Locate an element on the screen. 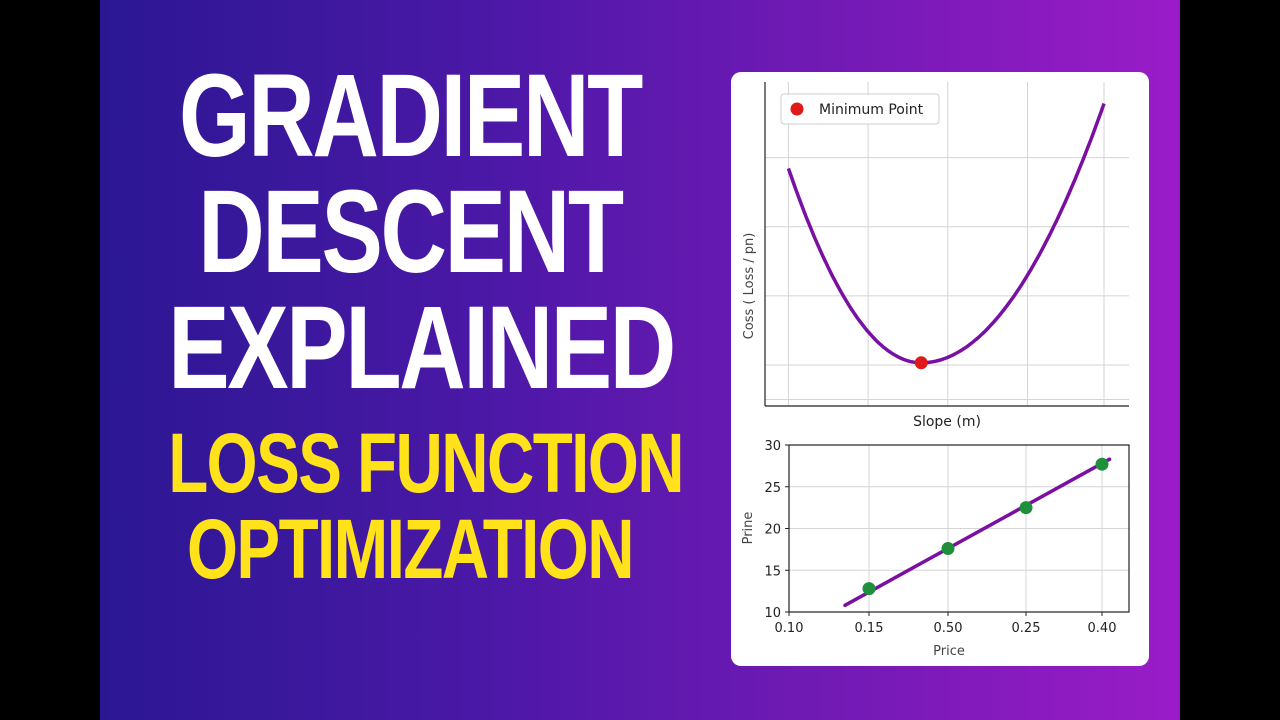  x-tick-label: 0.40 is located at coordinates (1102, 628).